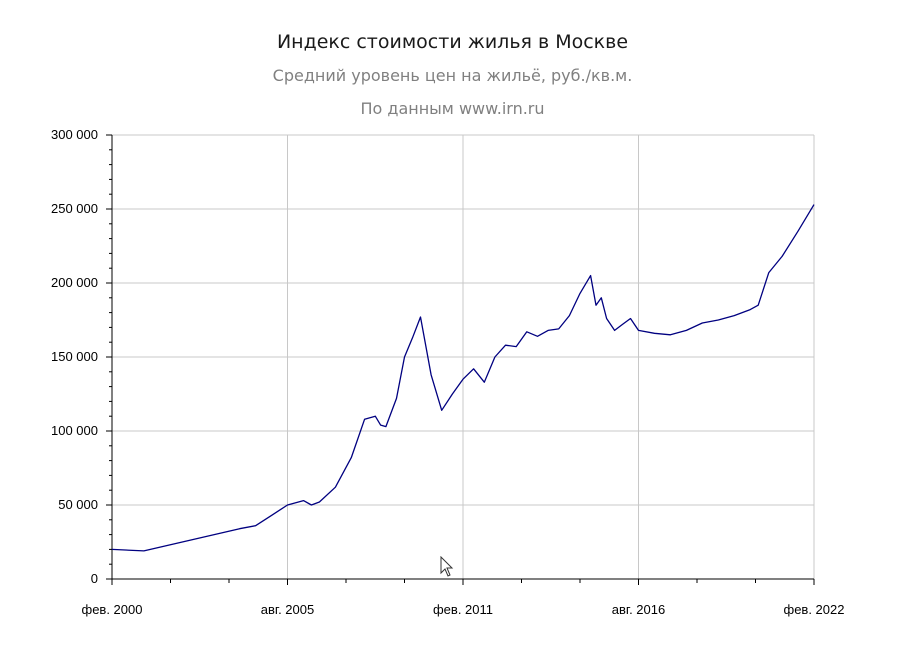 Image resolution: width=905 pixels, height=658 pixels. What do you see at coordinates (74, 430) in the screenshot?
I see `y-tick-label: 100 000` at bounding box center [74, 430].